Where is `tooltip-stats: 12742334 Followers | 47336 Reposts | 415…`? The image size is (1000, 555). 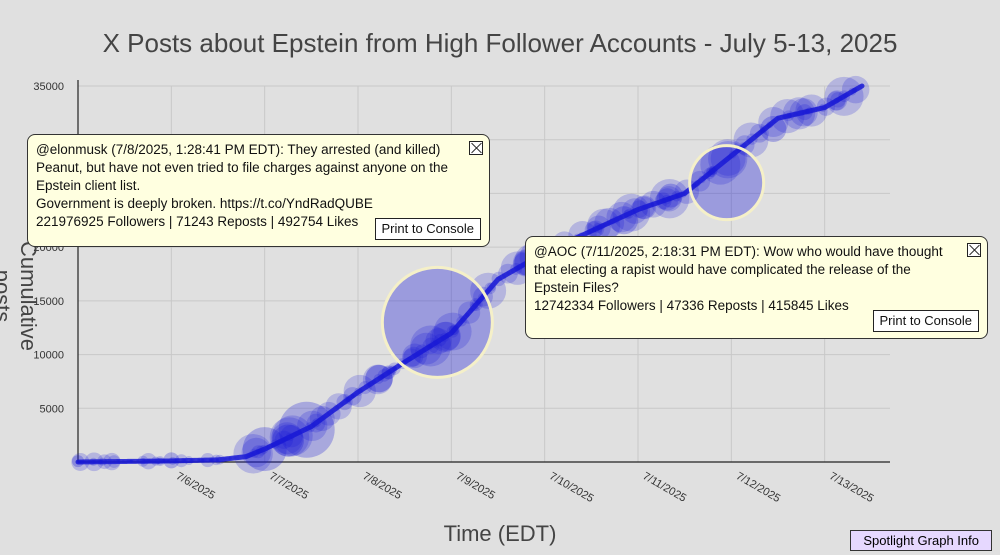 tooltip-stats: 12742334 Followers | 47336 Reposts | 415… is located at coordinates (691, 305).